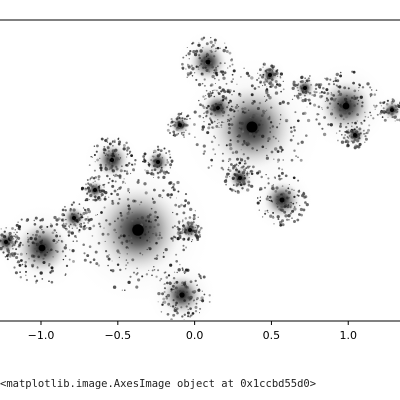  I want to click on x-axis-ticks: −1.0 −0.5 0.0 0.5 1.0, so click(192, 331).